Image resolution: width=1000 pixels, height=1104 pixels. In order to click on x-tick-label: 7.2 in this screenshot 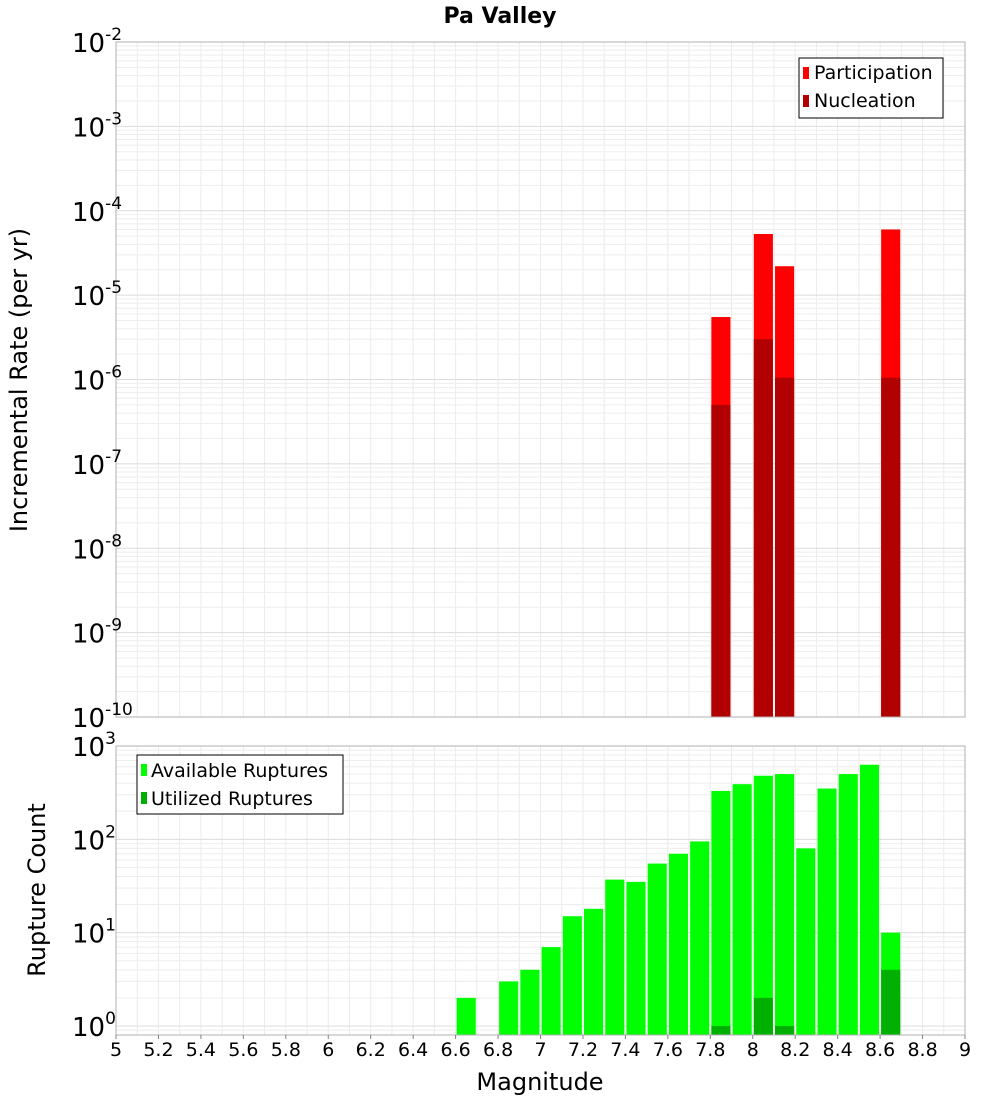, I will do `click(583, 1050)`.